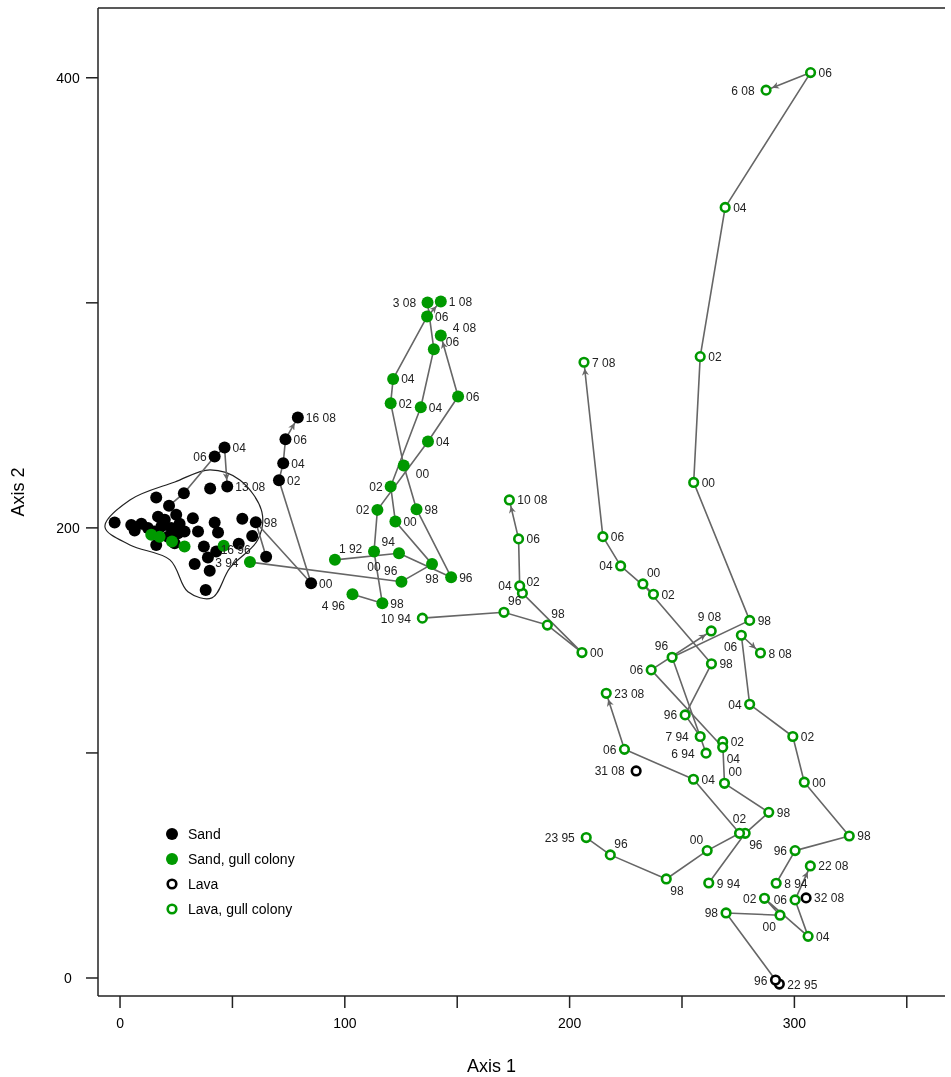 The height and width of the screenshot is (1077, 951). I want to click on annotation: 3 08, so click(404, 303).